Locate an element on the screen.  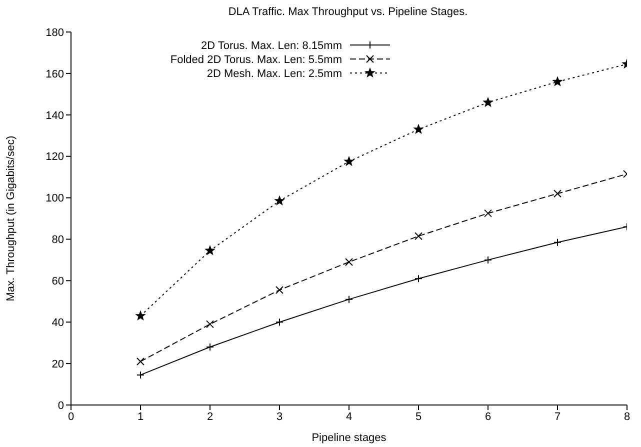
legend-label: 2D Torus. Max. Len: 8.15mm is located at coordinates (271, 46).